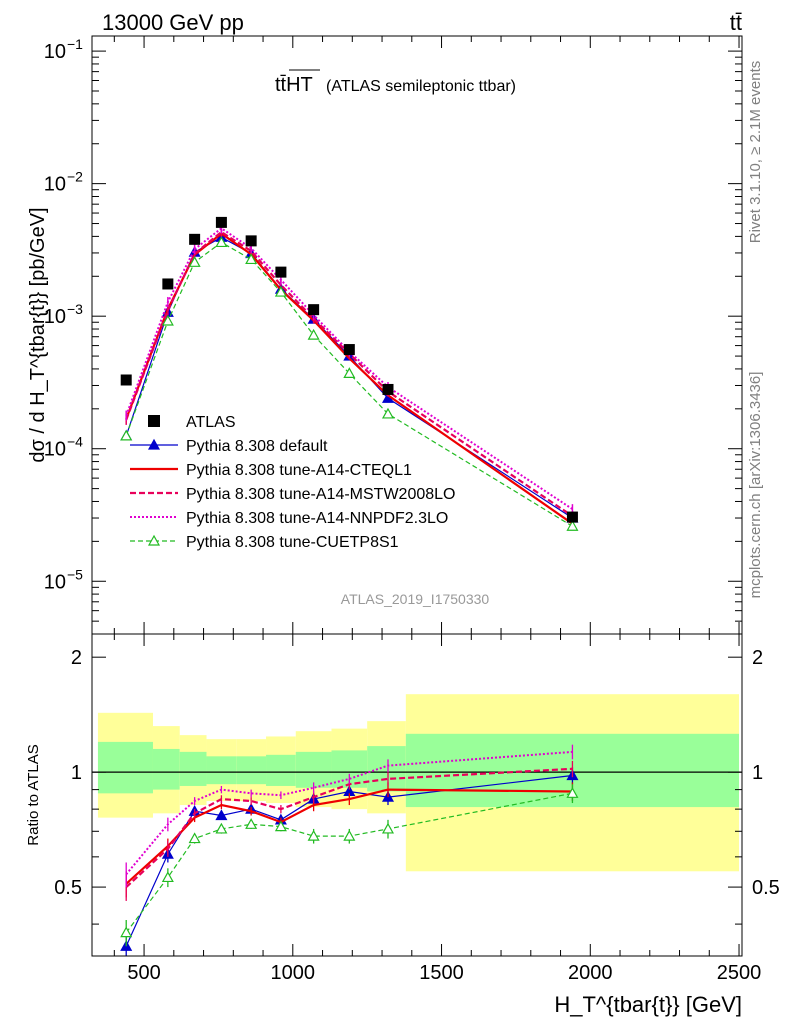 The image size is (786, 1024). I want to click on ratio-y-tick-label: 1, so click(76, 773).